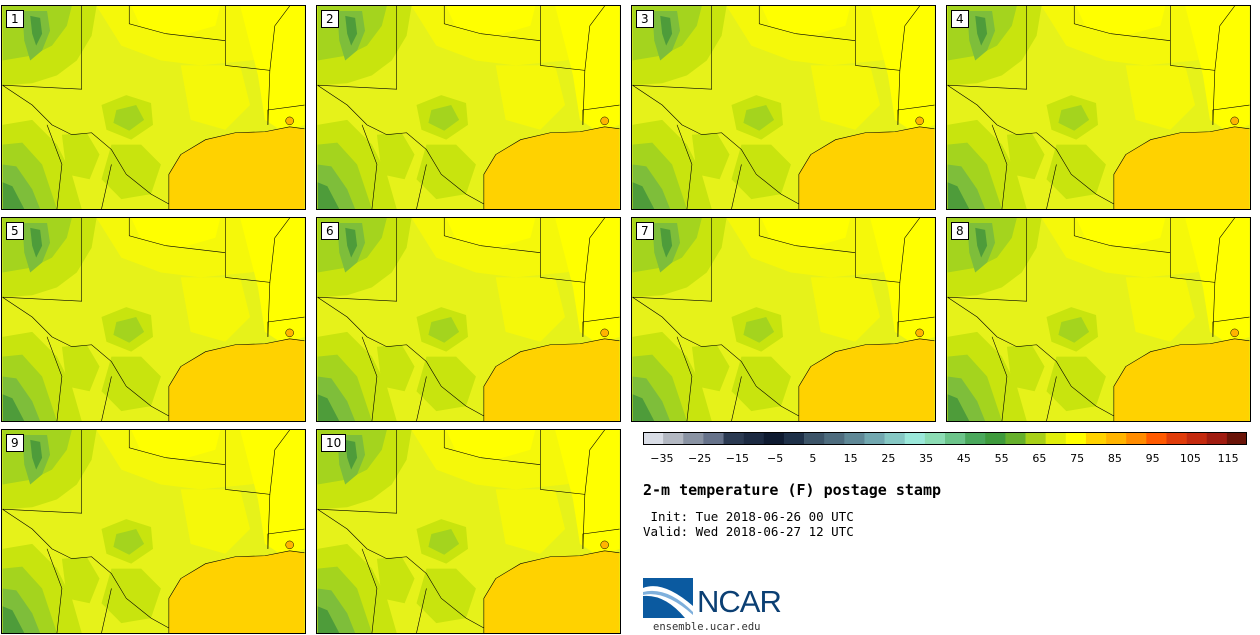 Image resolution: width=1260 pixels, height=635 pixels. What do you see at coordinates (1001, 458) in the screenshot?
I see `colorbar-tick-label: 55` at bounding box center [1001, 458].